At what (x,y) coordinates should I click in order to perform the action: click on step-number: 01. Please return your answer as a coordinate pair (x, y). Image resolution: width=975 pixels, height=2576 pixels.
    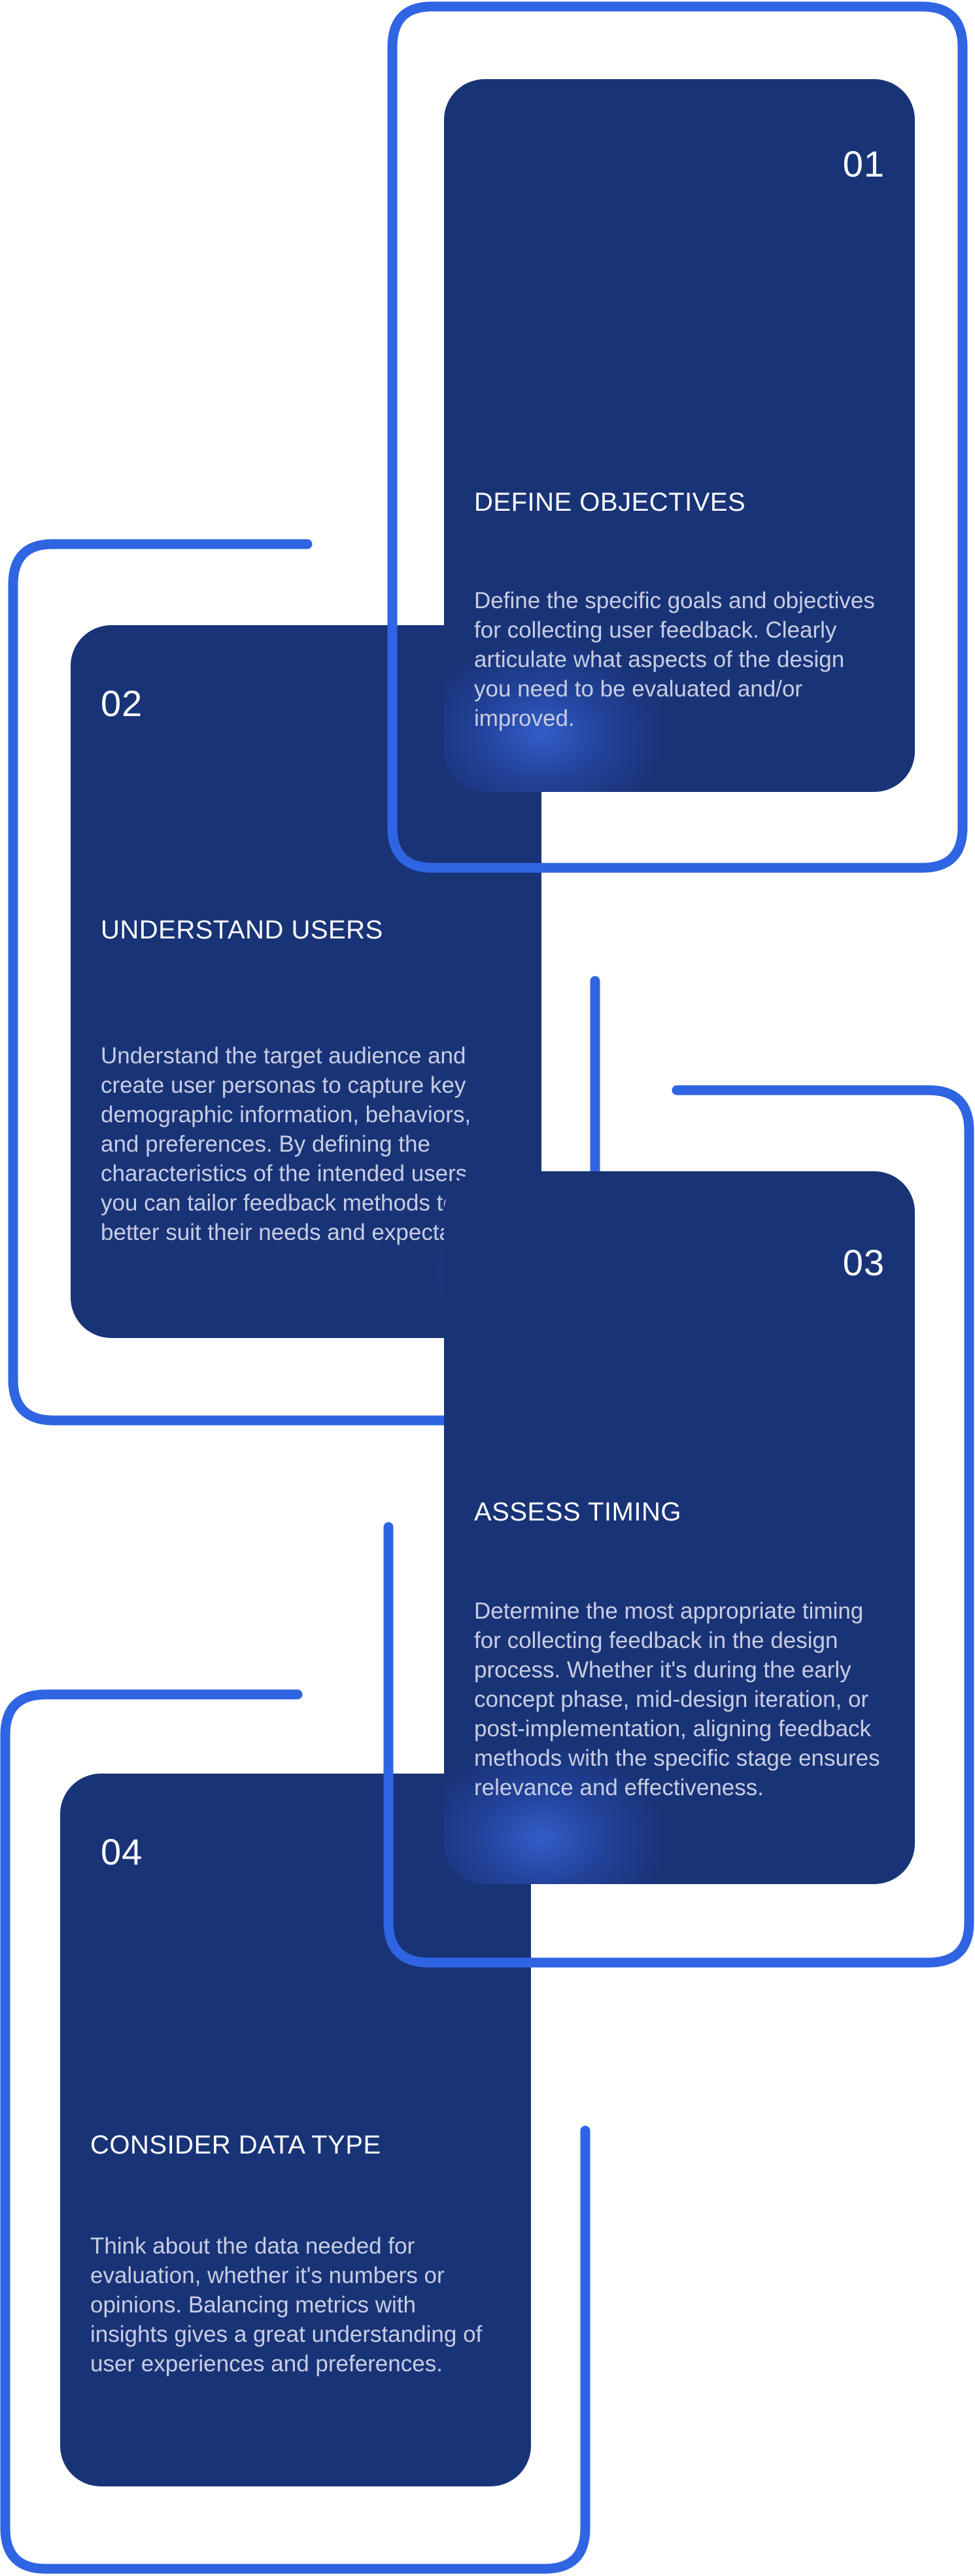
    Looking at the image, I should click on (863, 164).